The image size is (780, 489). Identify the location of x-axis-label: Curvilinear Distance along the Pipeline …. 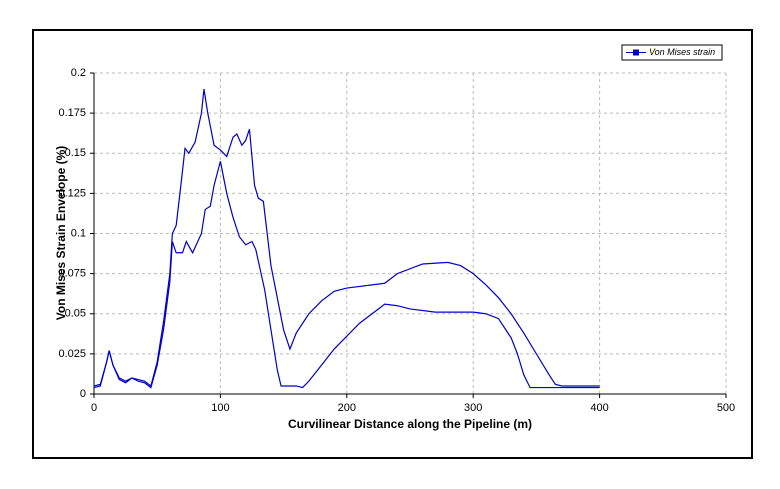
(410, 424).